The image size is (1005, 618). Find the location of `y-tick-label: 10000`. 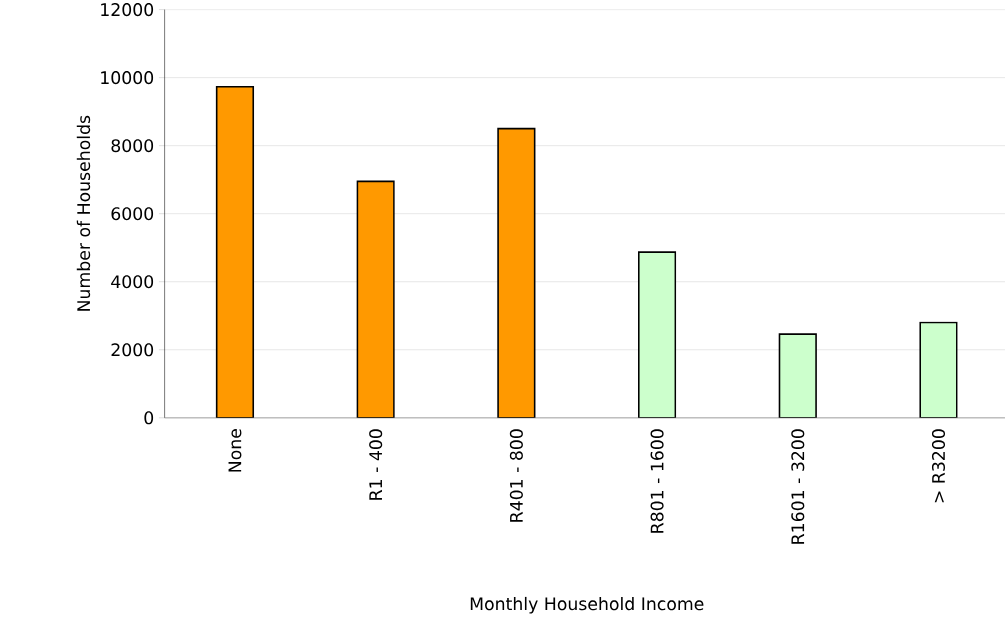

y-tick-label: 10000 is located at coordinates (127, 78).